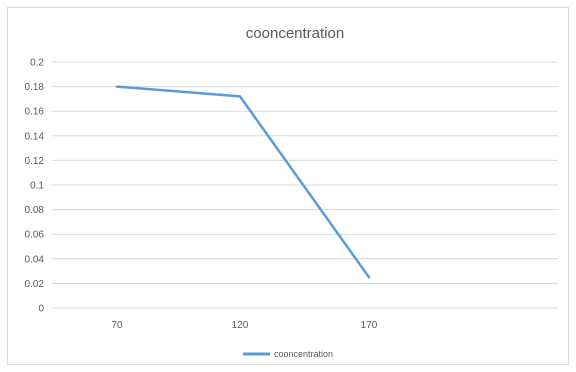 This screenshot has width=576, height=372. Describe the element at coordinates (41, 309) in the screenshot. I see `y-tick-label: 0` at that location.